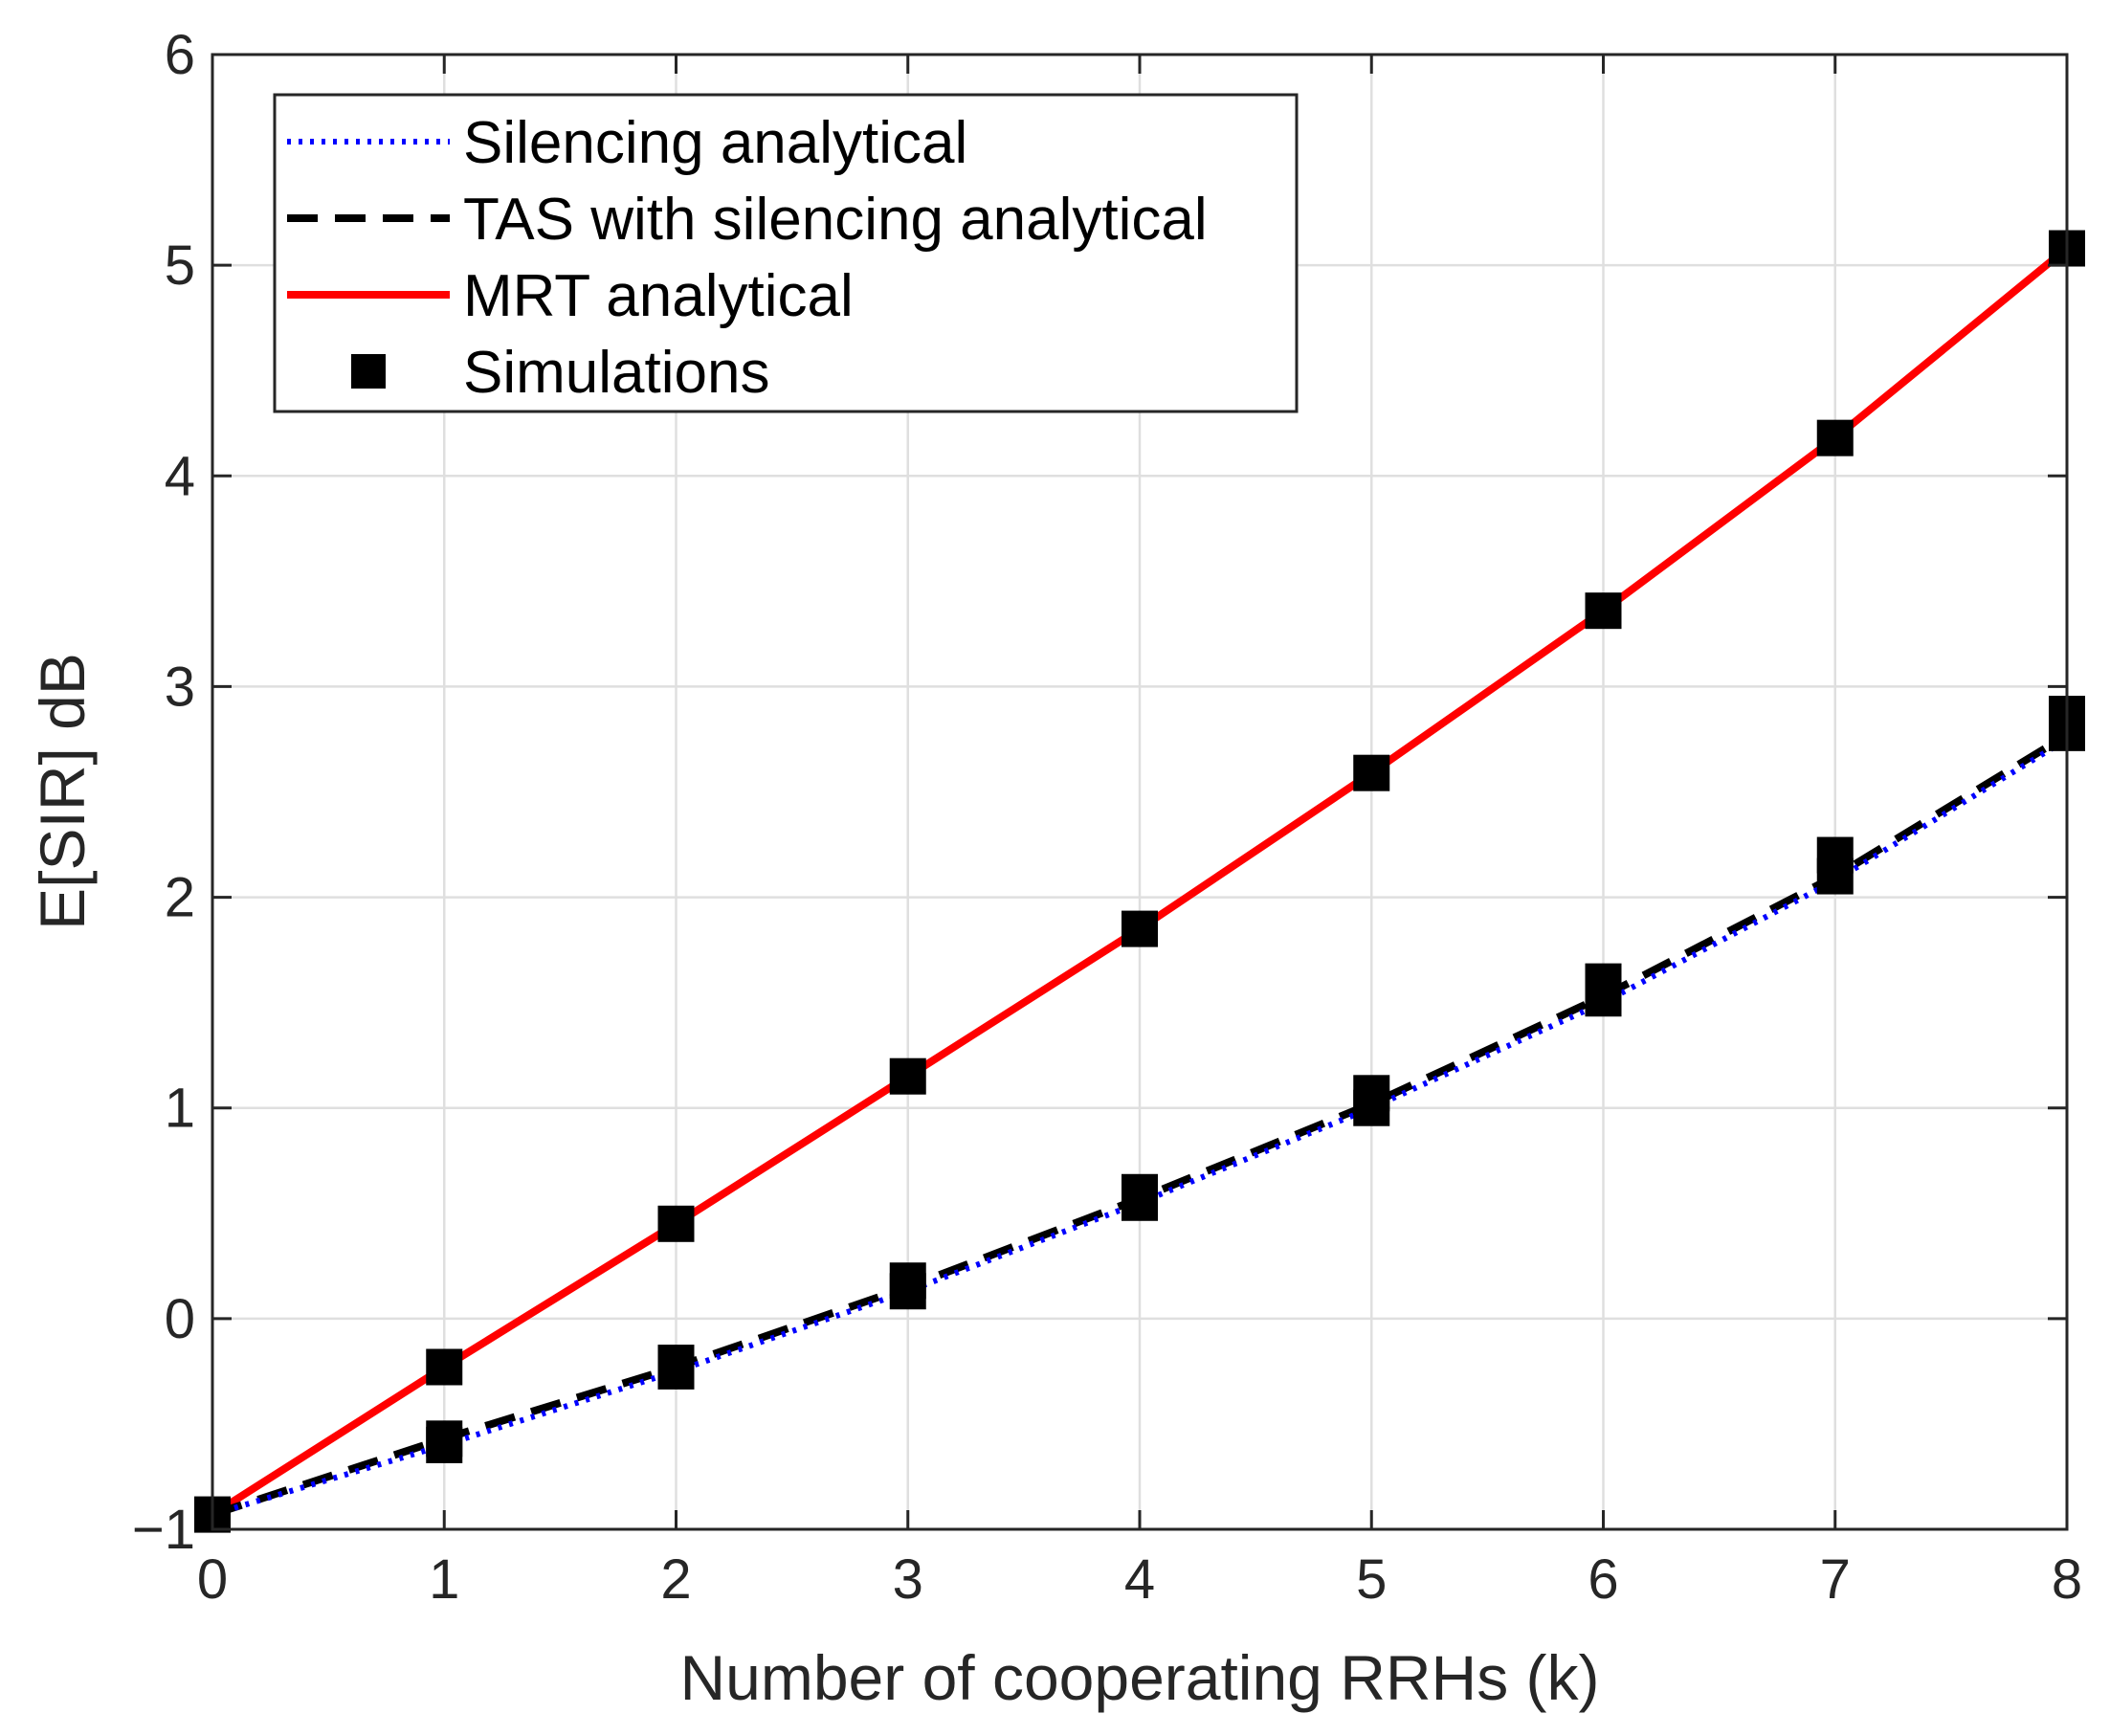 The width and height of the screenshot is (2110, 1736). Describe the element at coordinates (180, 55) in the screenshot. I see `y-tick-label: 6` at that location.